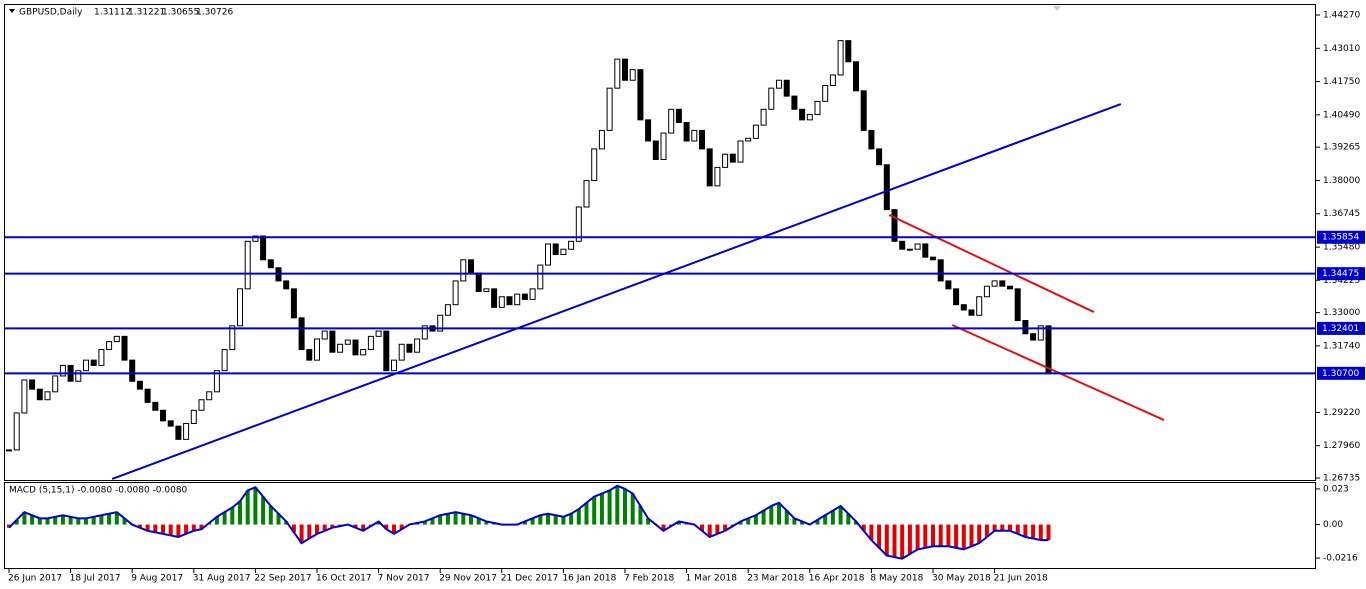  I want to click on menu-arrow, so click(12, 11).